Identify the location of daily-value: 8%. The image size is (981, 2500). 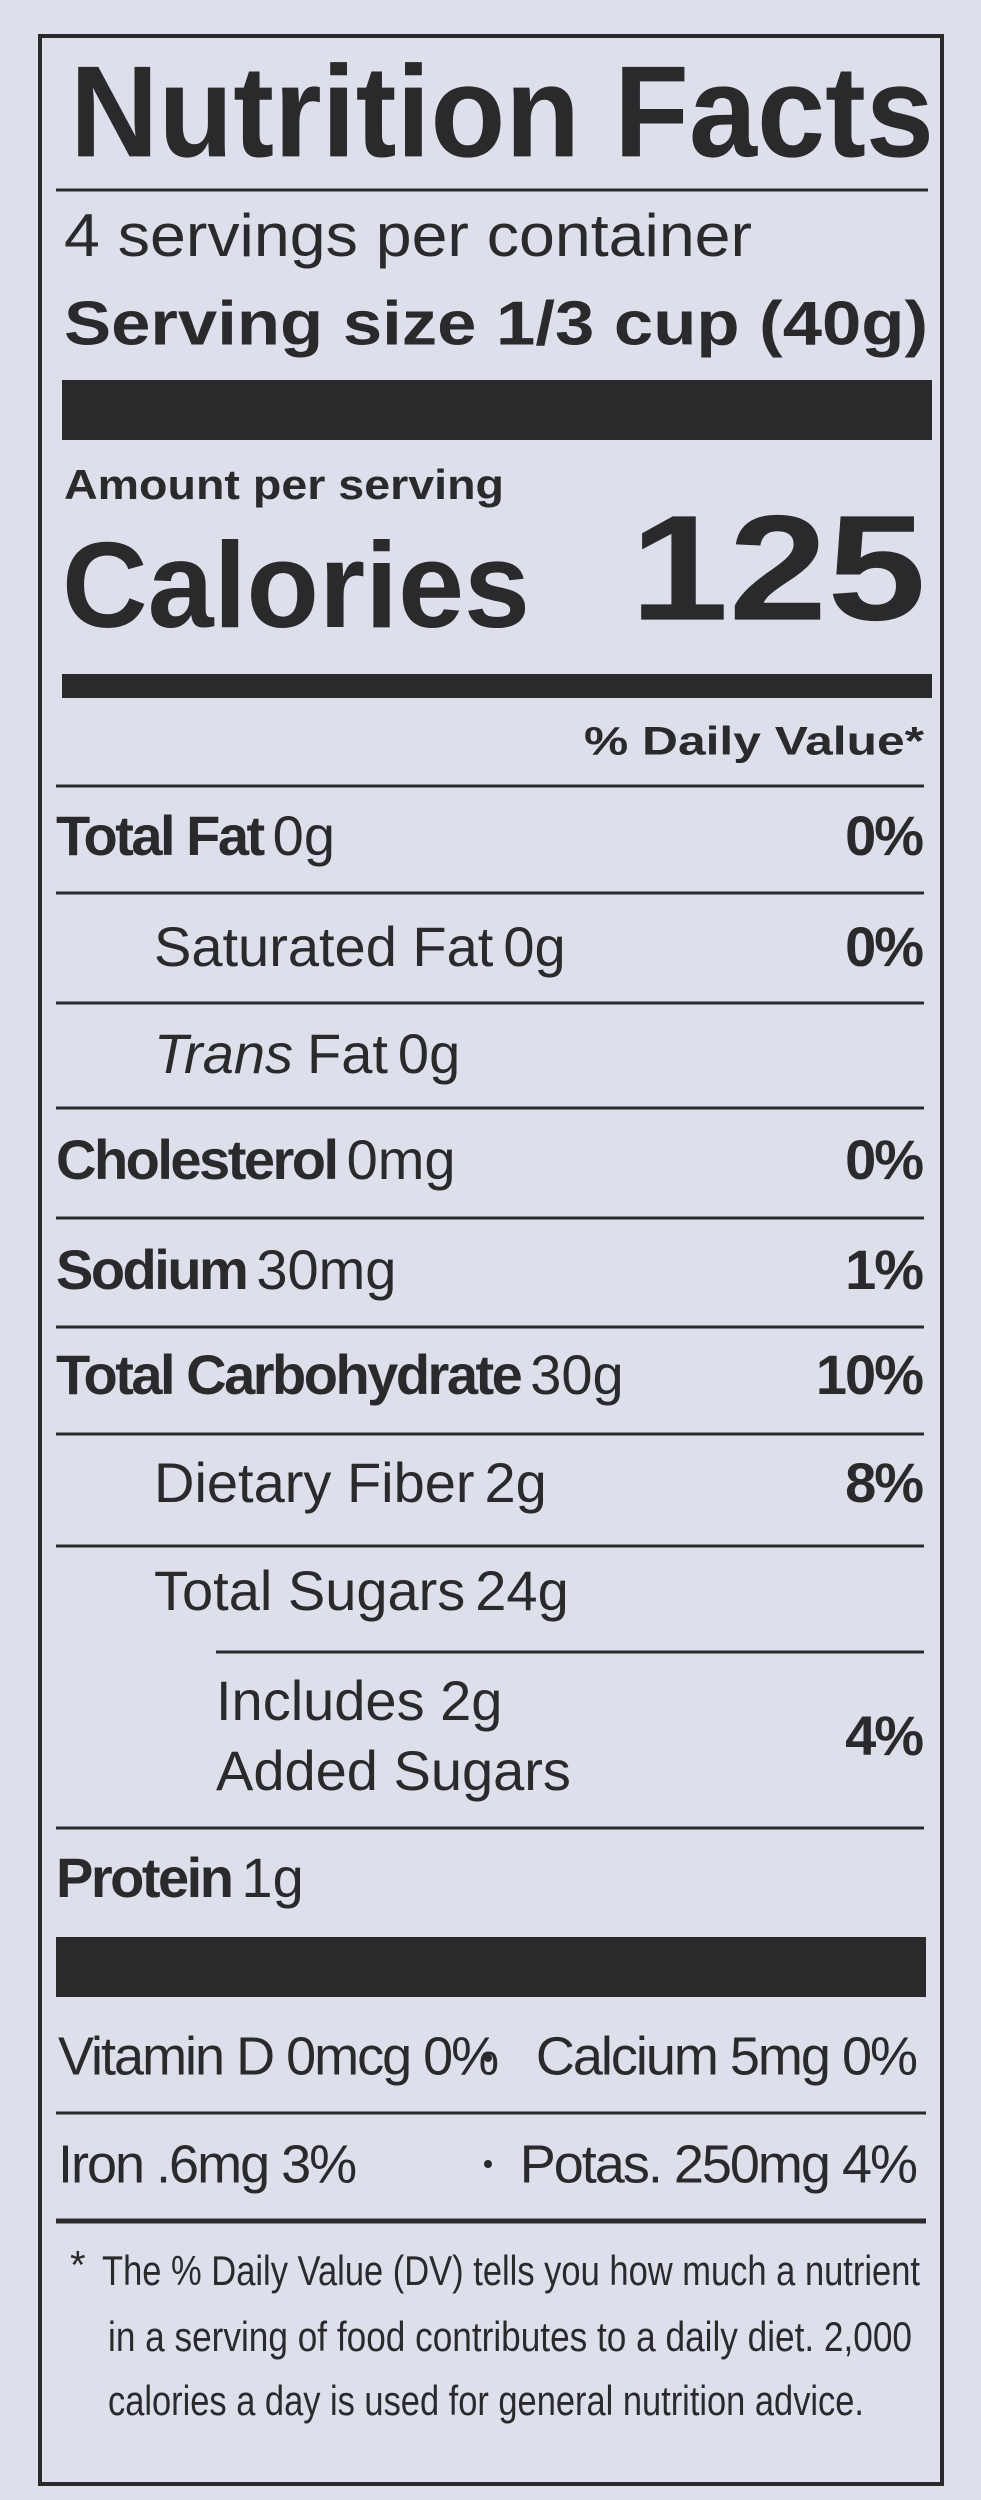
(884, 1482).